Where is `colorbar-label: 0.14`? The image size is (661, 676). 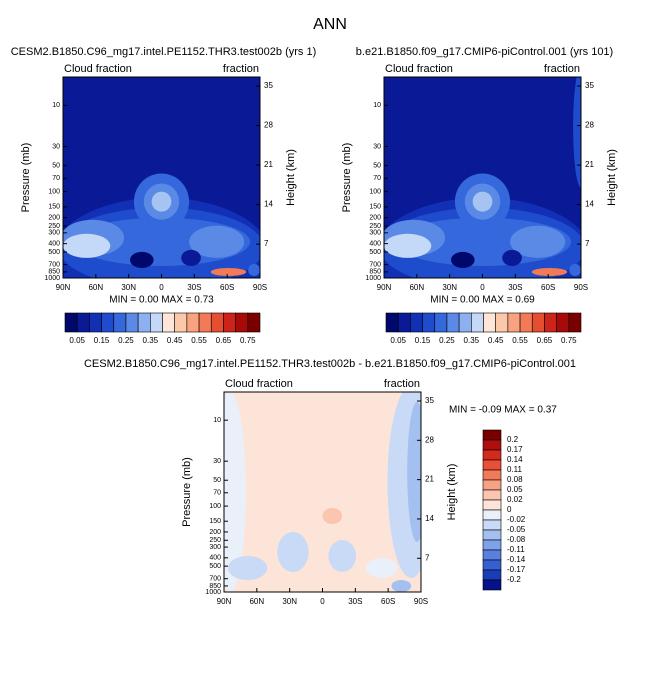 colorbar-label: 0.14 is located at coordinates (515, 459).